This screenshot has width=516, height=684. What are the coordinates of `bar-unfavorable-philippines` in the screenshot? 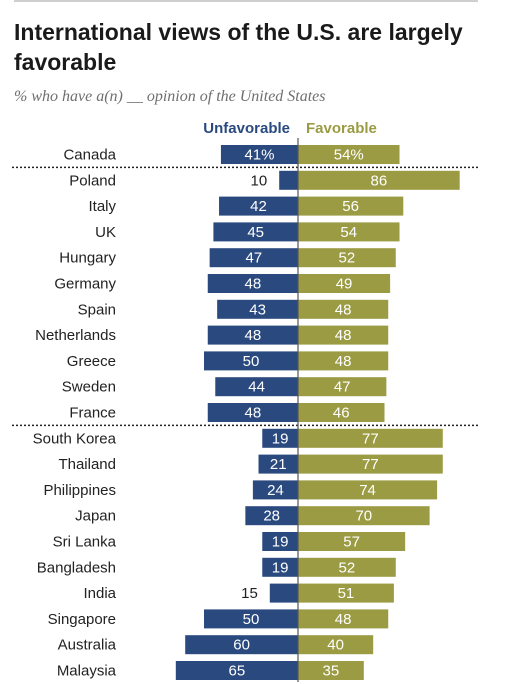 It's located at (275, 490).